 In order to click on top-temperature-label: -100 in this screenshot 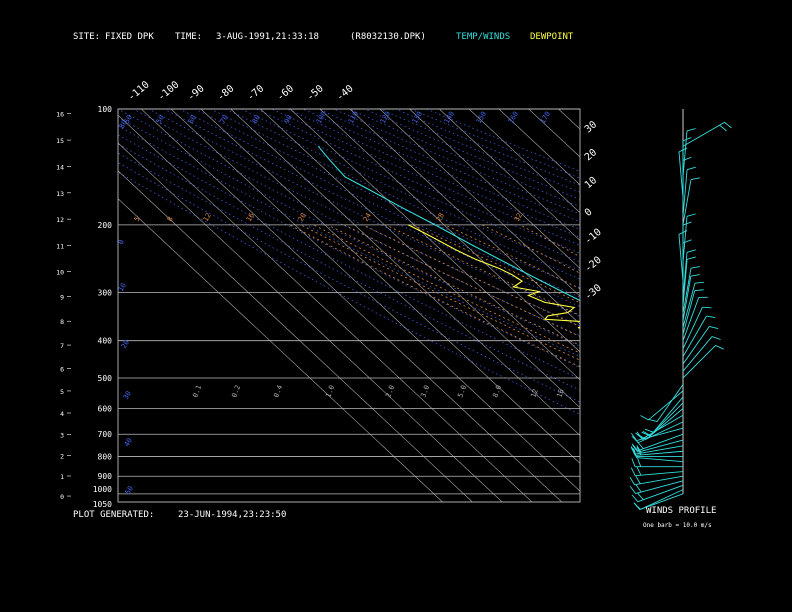, I will do `click(169, 91)`.